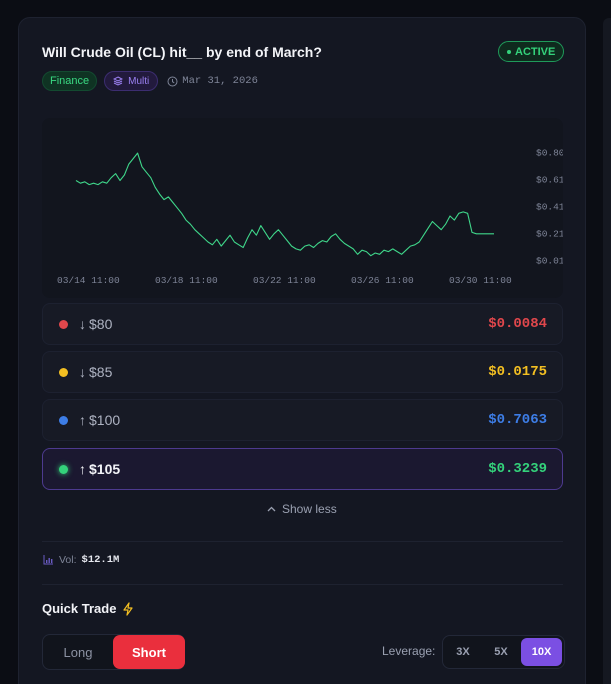  Describe the element at coordinates (382, 280) in the screenshot. I see `x-tick-label: 03/26 11:00` at that location.